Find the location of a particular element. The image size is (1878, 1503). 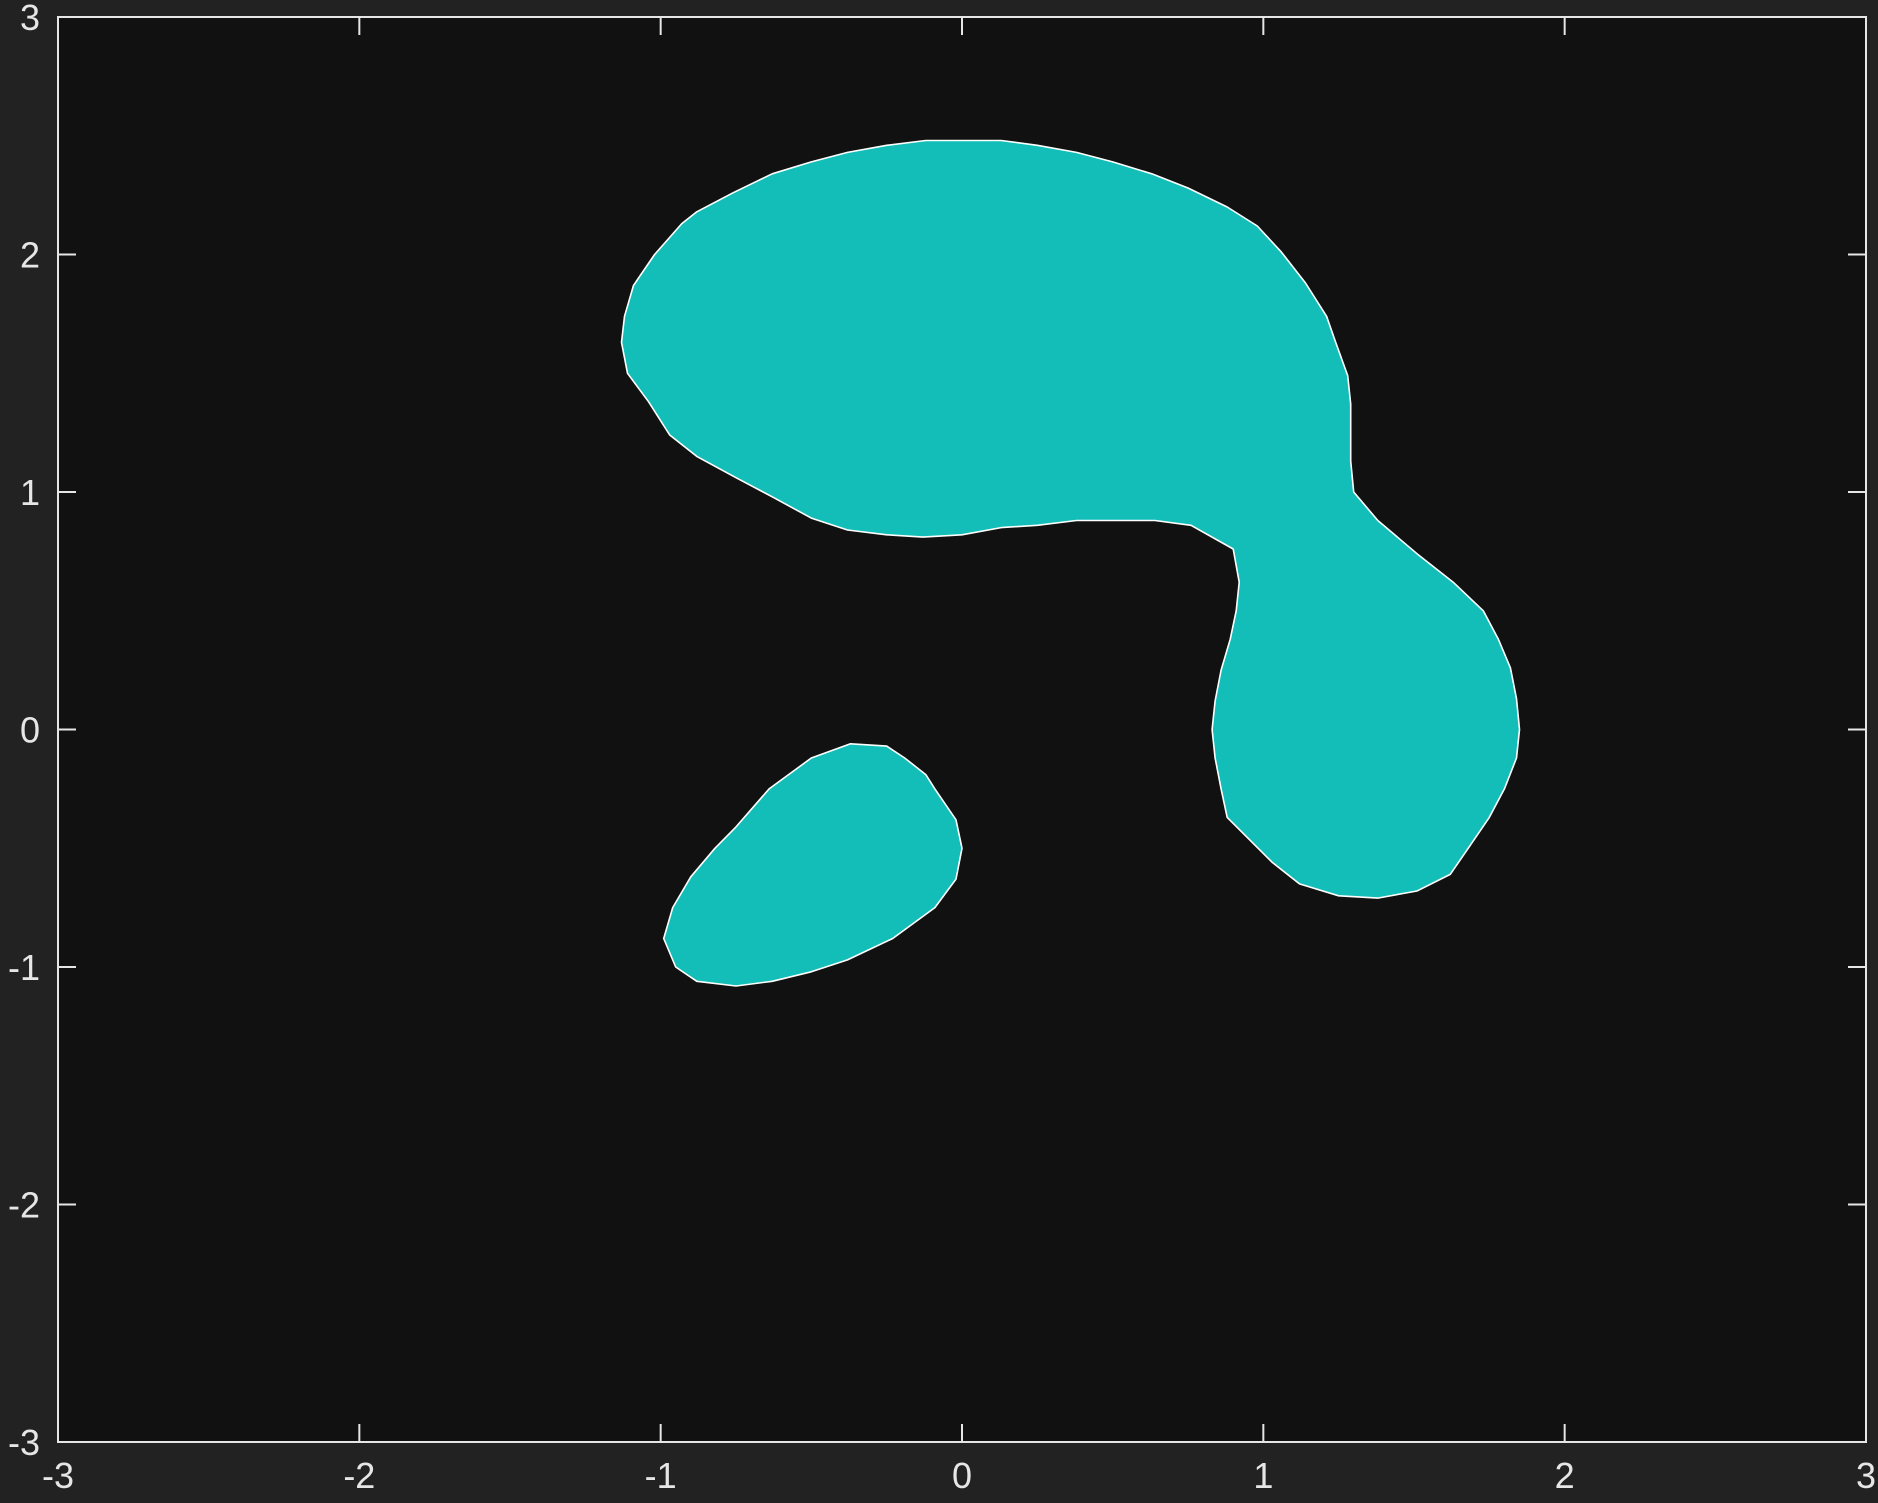

x-tick-label: -3 is located at coordinates (58, 1475).